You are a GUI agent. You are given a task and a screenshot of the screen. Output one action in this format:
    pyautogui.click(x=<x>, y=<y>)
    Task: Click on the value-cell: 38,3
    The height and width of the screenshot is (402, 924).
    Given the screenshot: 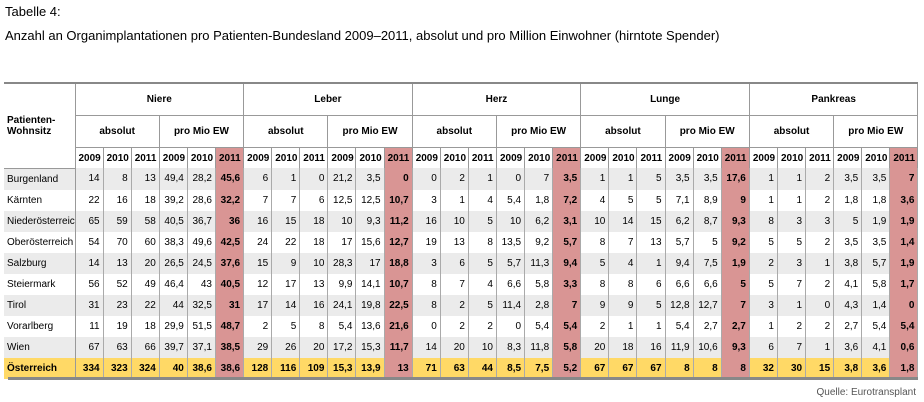 What is the action you would take?
    pyautogui.click(x=173, y=242)
    